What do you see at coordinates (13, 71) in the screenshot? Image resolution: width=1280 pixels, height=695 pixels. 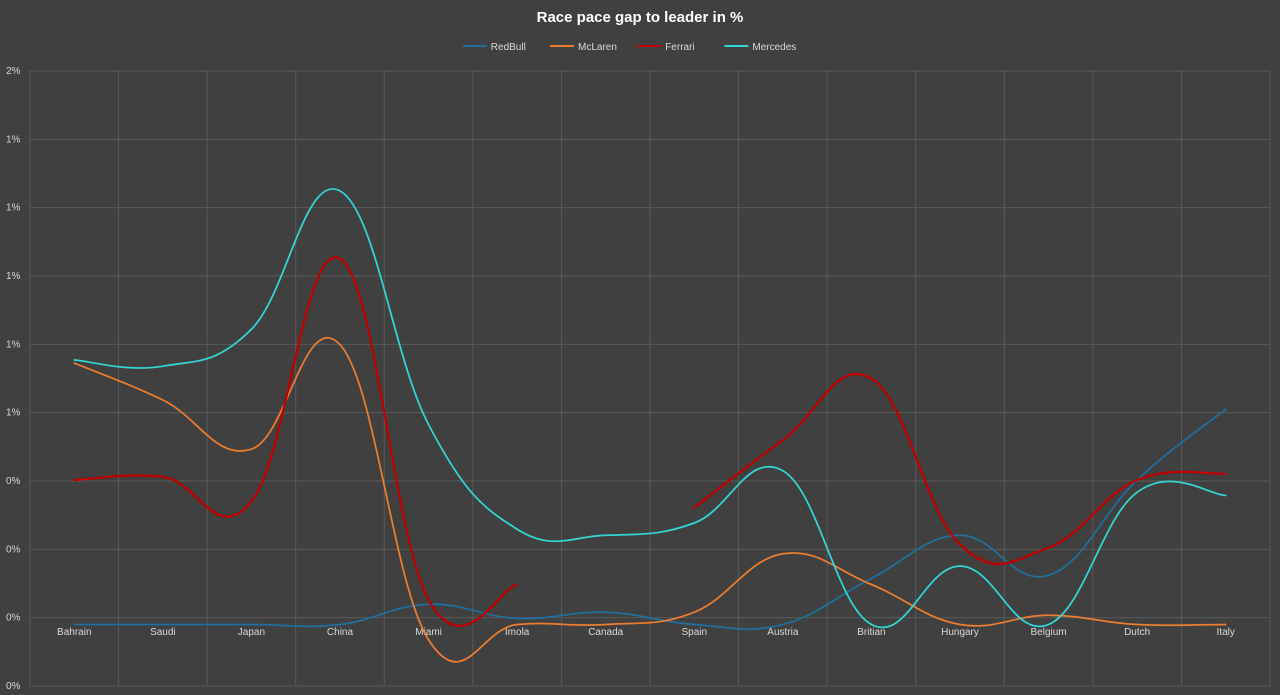 I see `y-tick-label: 2%` at bounding box center [13, 71].